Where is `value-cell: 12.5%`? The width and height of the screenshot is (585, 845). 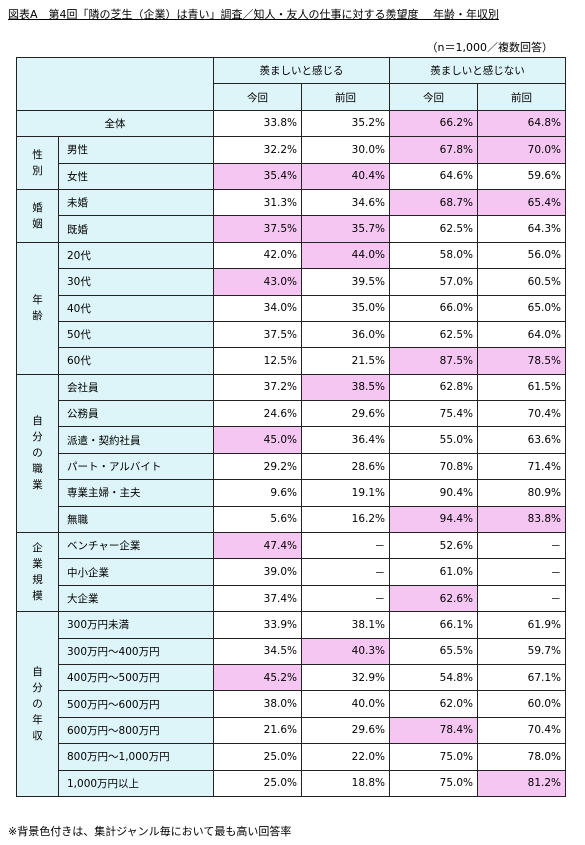 value-cell: 12.5% is located at coordinates (257, 361).